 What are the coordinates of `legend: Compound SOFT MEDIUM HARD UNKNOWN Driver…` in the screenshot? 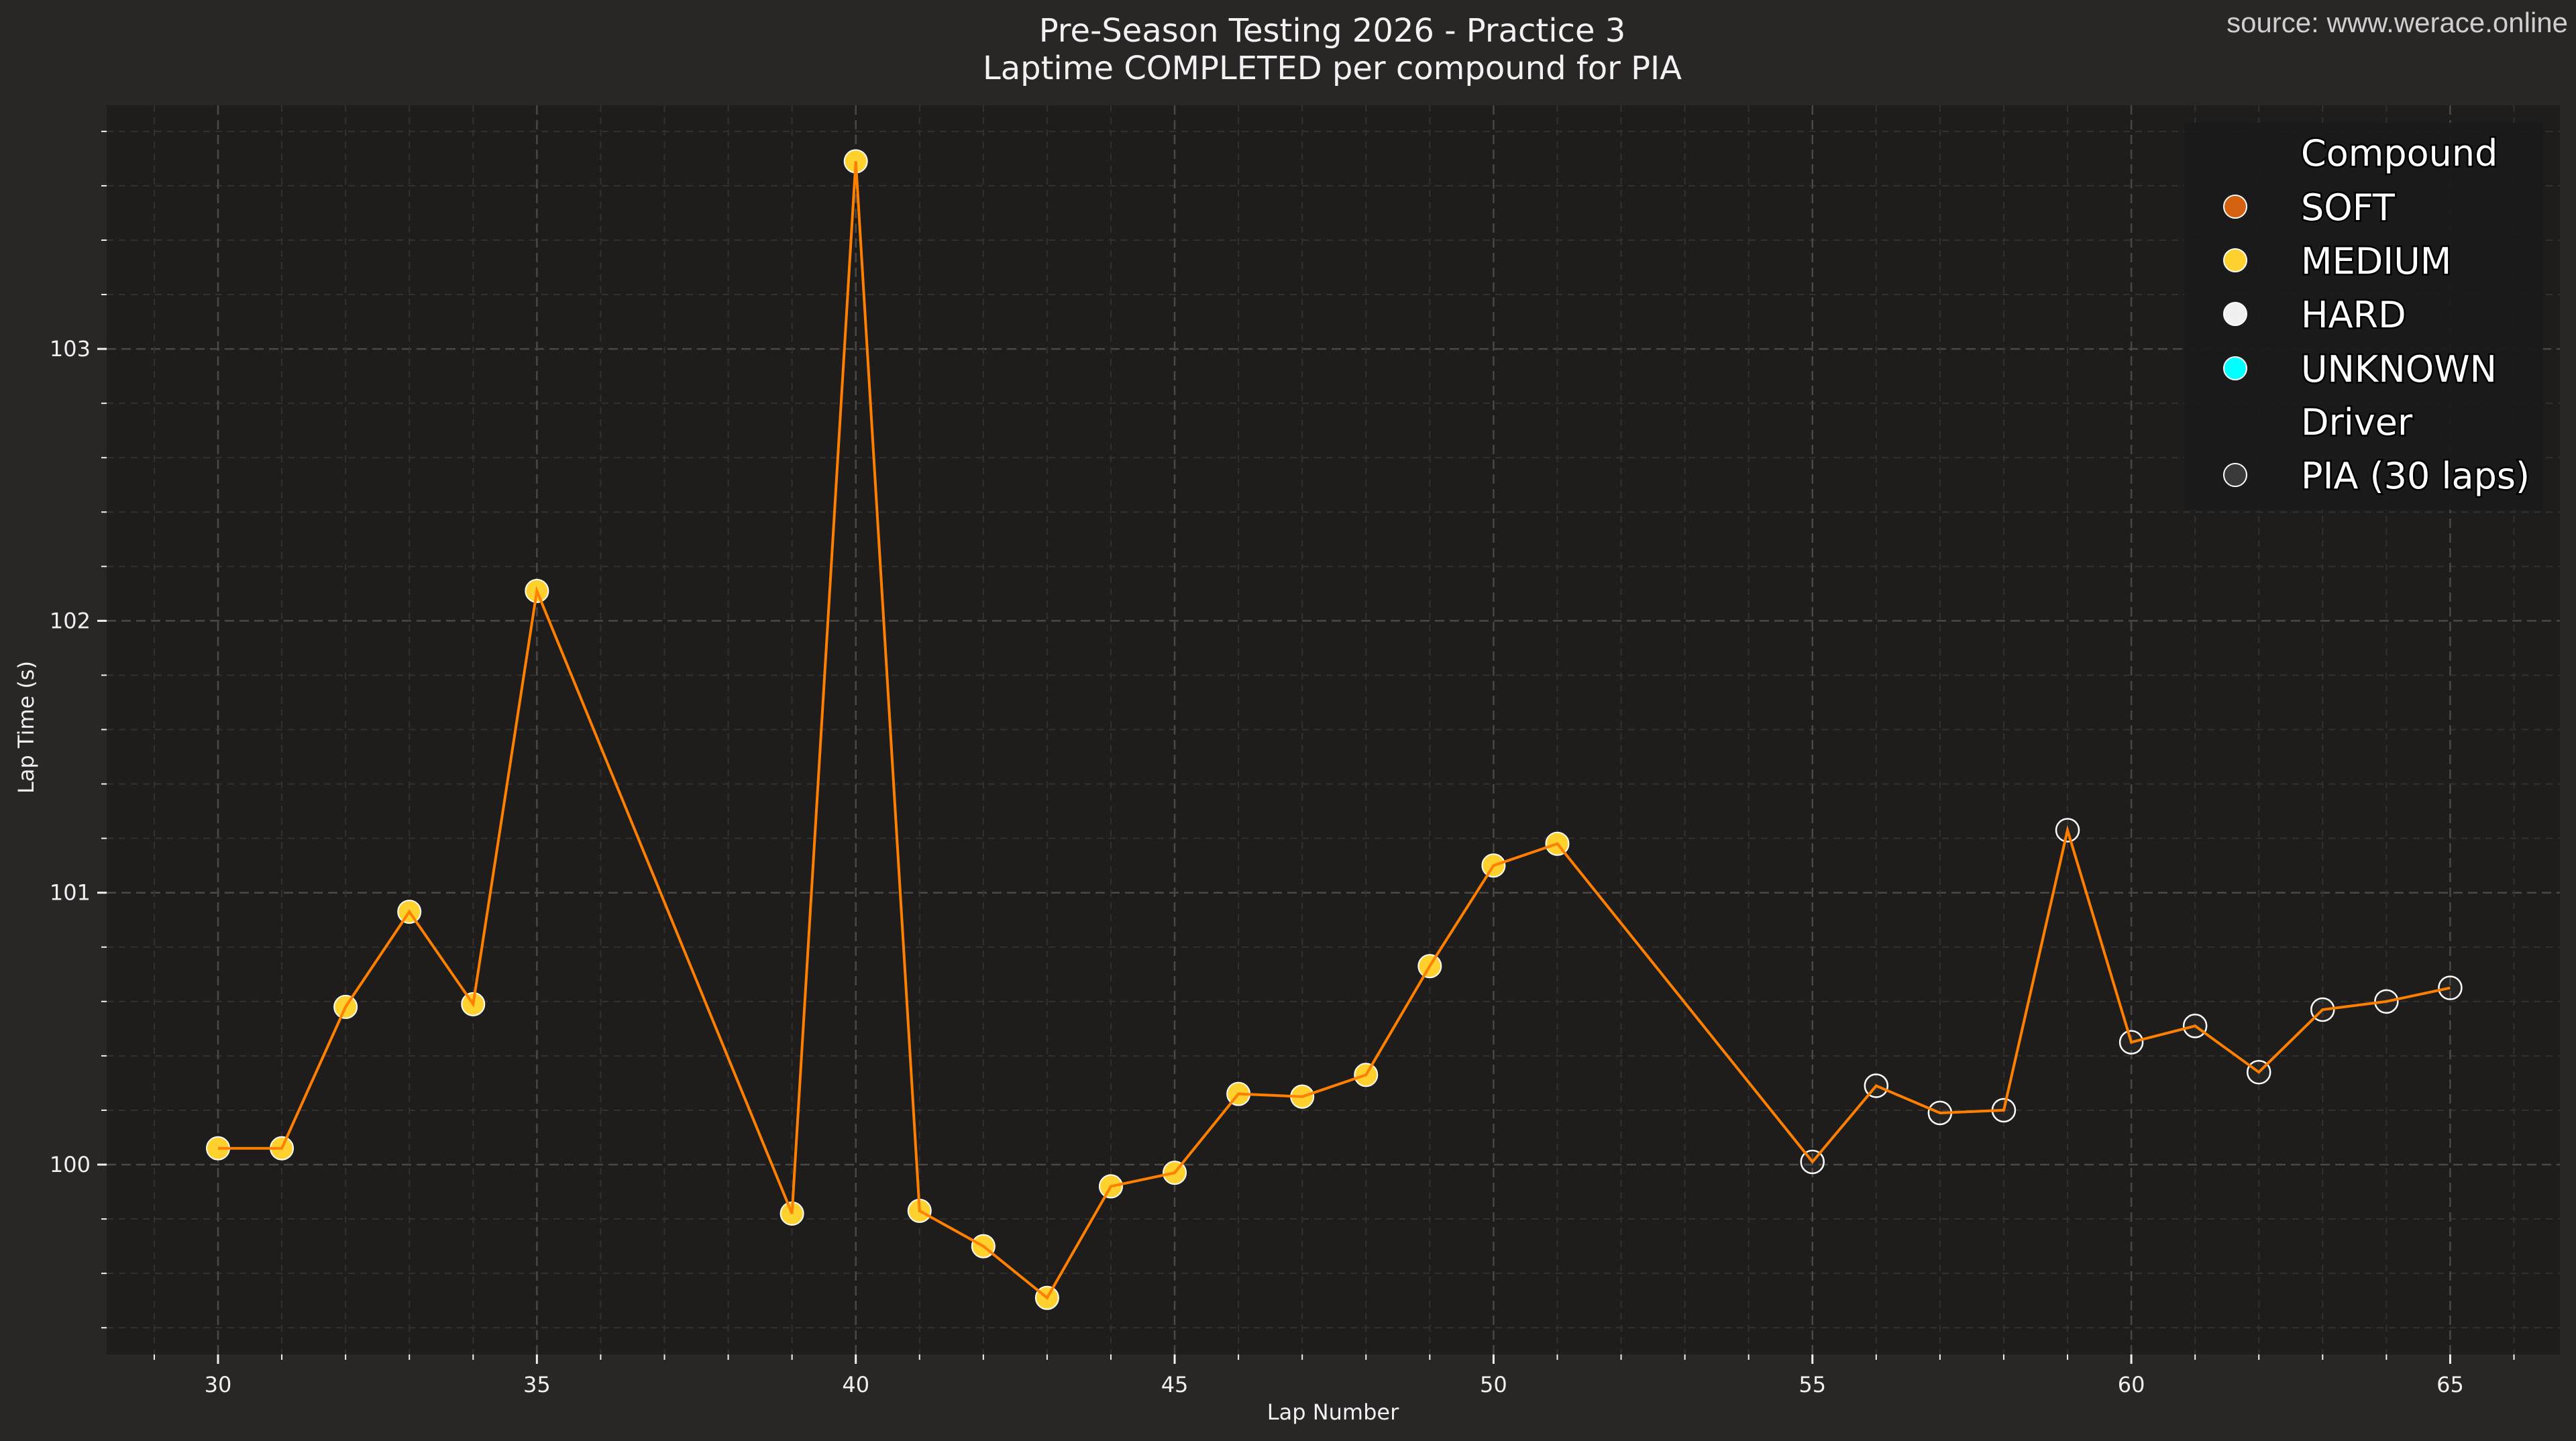 It's located at (2363, 316).